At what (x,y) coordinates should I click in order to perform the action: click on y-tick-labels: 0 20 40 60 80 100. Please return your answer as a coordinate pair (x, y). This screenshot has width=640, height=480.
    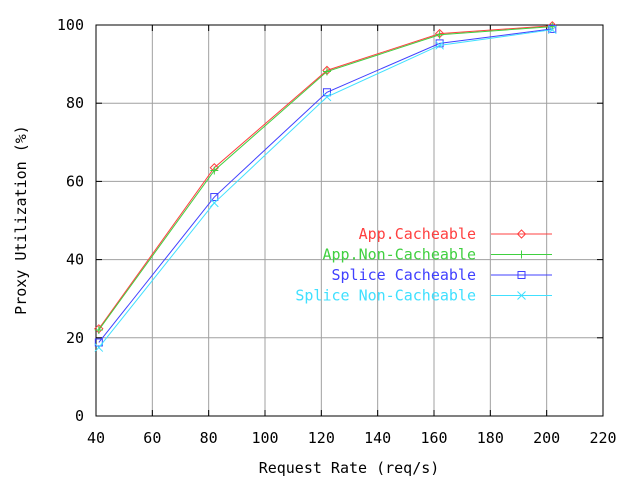
    Looking at the image, I should click on (70, 220).